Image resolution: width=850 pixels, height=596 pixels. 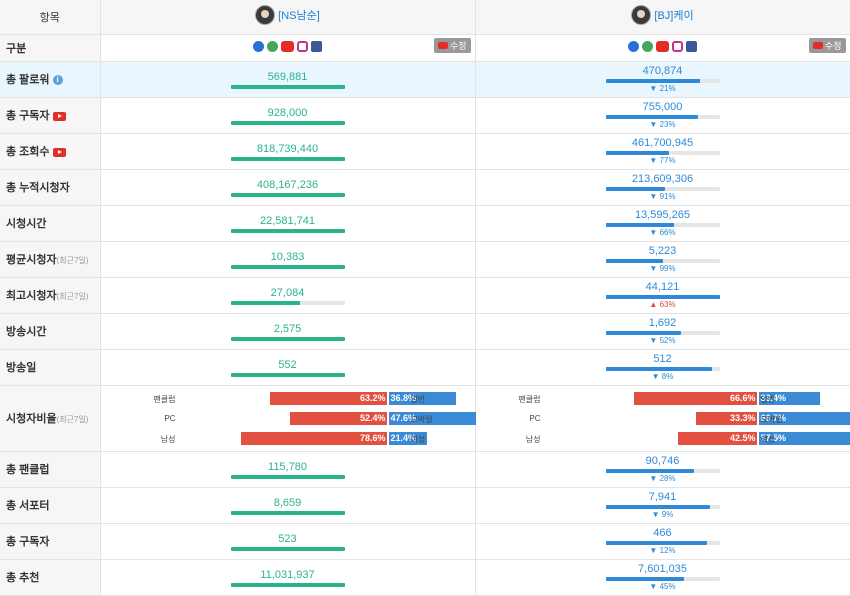 I want to click on stat-row: 총 팔로워 i 569,881 470,874 ▼ 21%, so click(x=425, y=79).